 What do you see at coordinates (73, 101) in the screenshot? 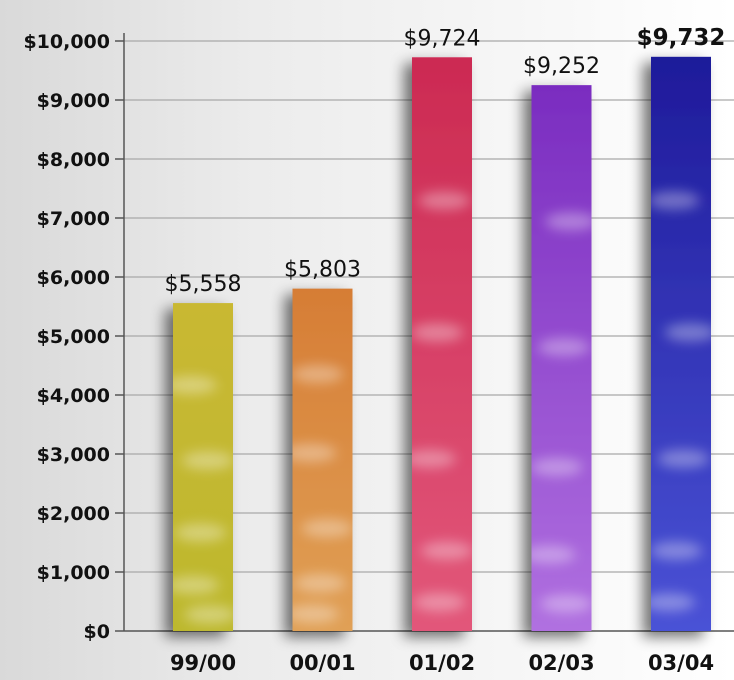
I see `y-tick-label: $9,000` at bounding box center [73, 101].